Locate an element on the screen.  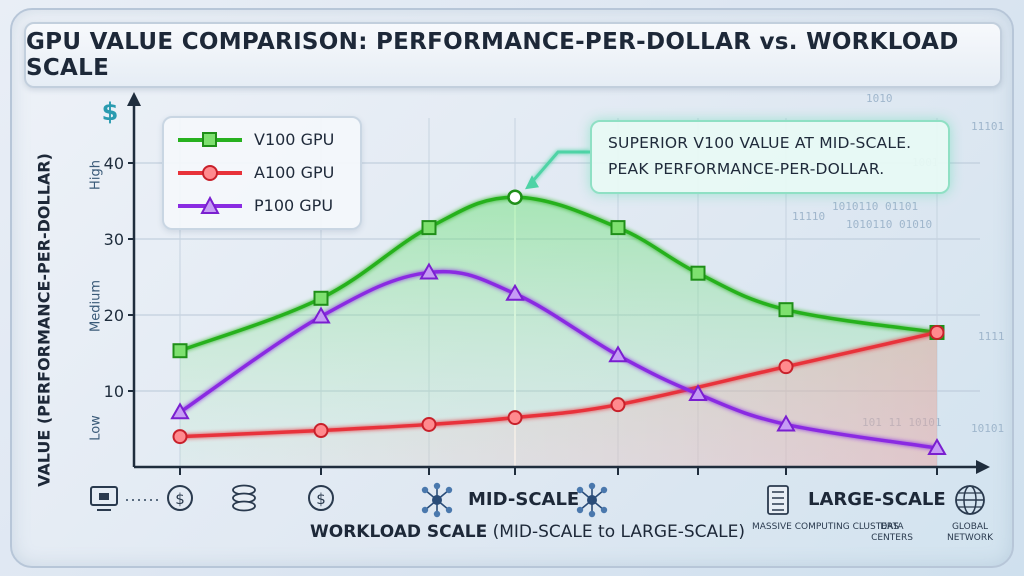
sub-label-global-network: GLOBAL NETWORK is located at coordinates (970, 532).